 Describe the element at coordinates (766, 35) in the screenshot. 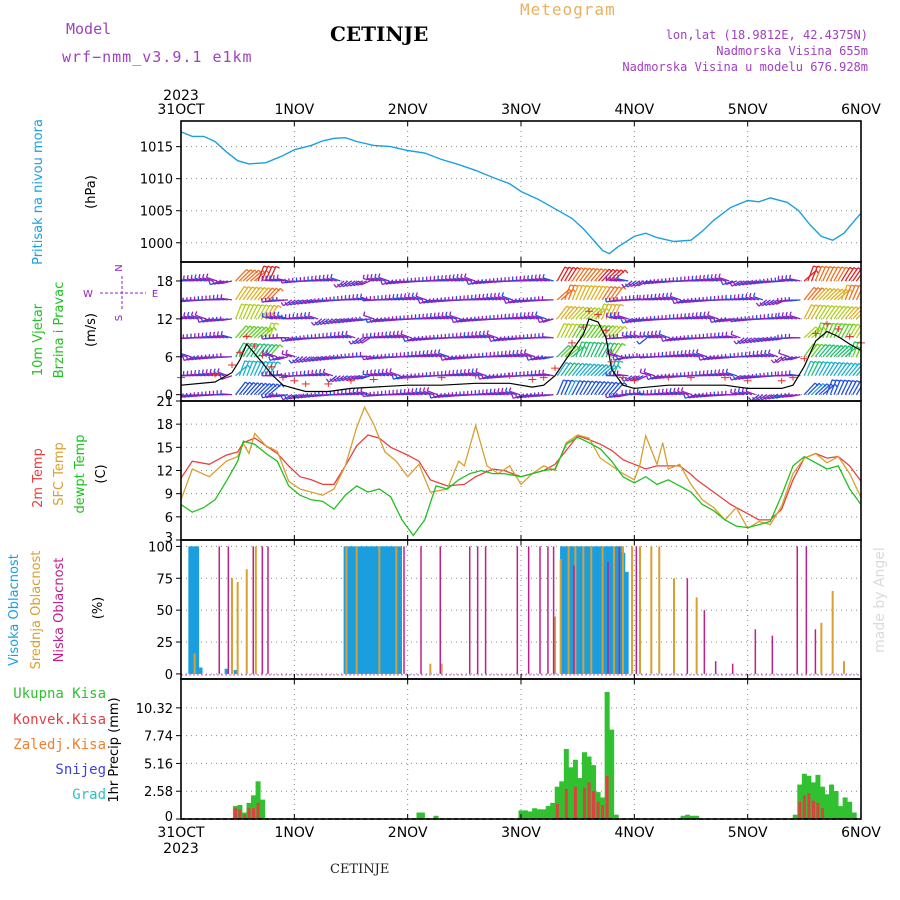

I see `lonlat-text: lon,lat (18.9812E, 42.4375N)` at that location.